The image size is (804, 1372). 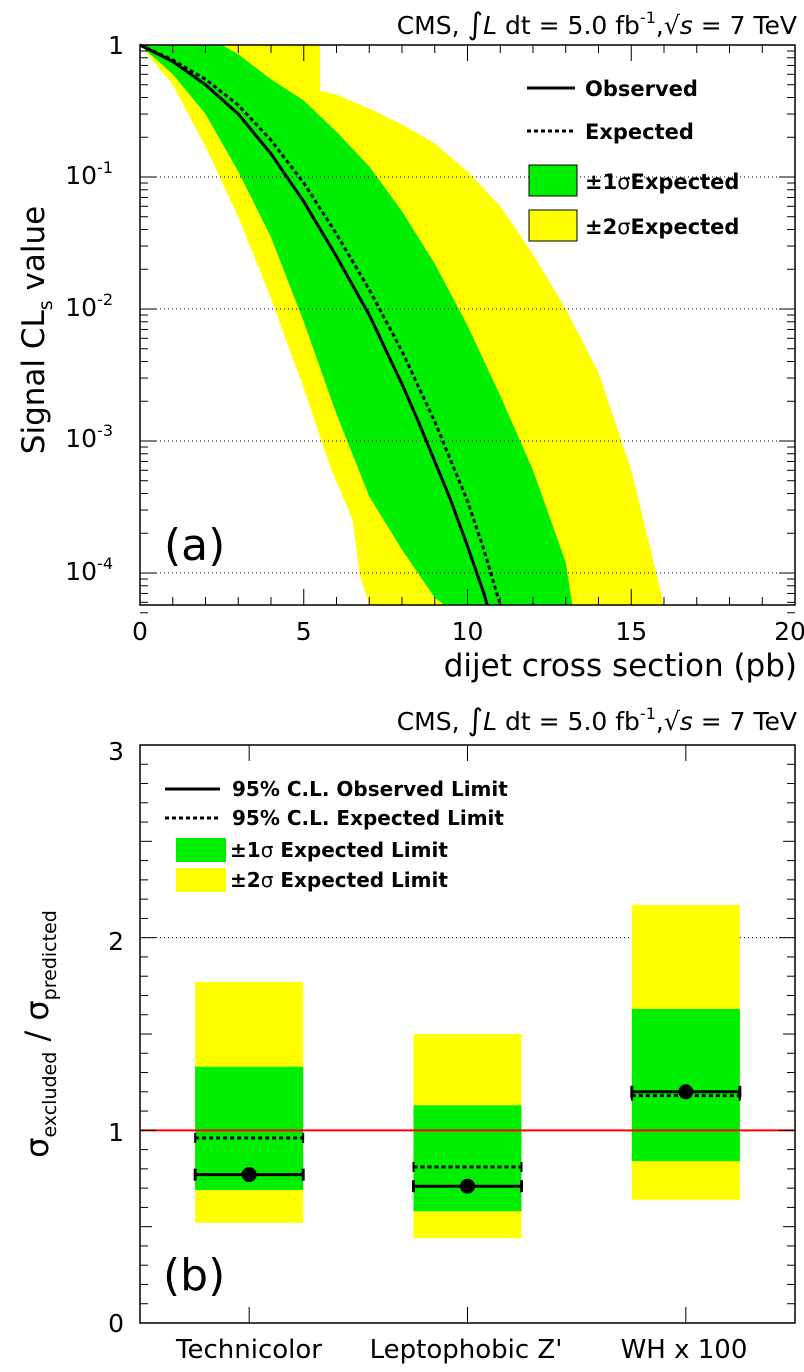 What do you see at coordinates (194, 1275) in the screenshot?
I see `panel-b-label: (b)` at bounding box center [194, 1275].